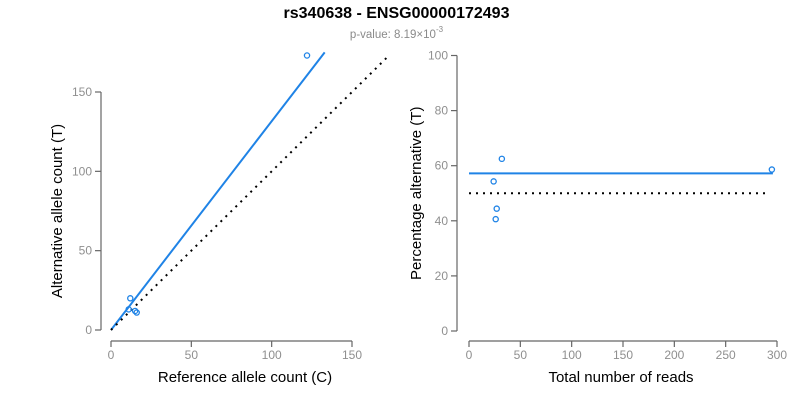 Image resolution: width=800 pixels, height=400 pixels. What do you see at coordinates (405, 34) in the screenshot?
I see `p-value-mantissa: 8.19` at bounding box center [405, 34].